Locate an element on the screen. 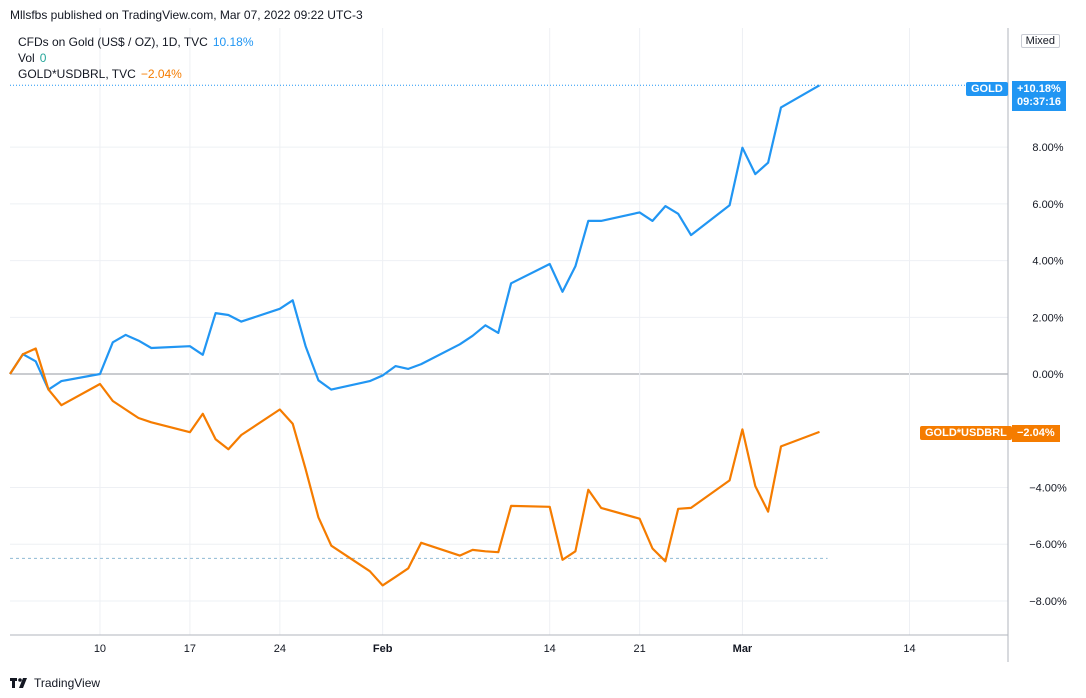 This screenshot has height=698, width=1086. scale-mode-badge: Mixed is located at coordinates (1040, 41).